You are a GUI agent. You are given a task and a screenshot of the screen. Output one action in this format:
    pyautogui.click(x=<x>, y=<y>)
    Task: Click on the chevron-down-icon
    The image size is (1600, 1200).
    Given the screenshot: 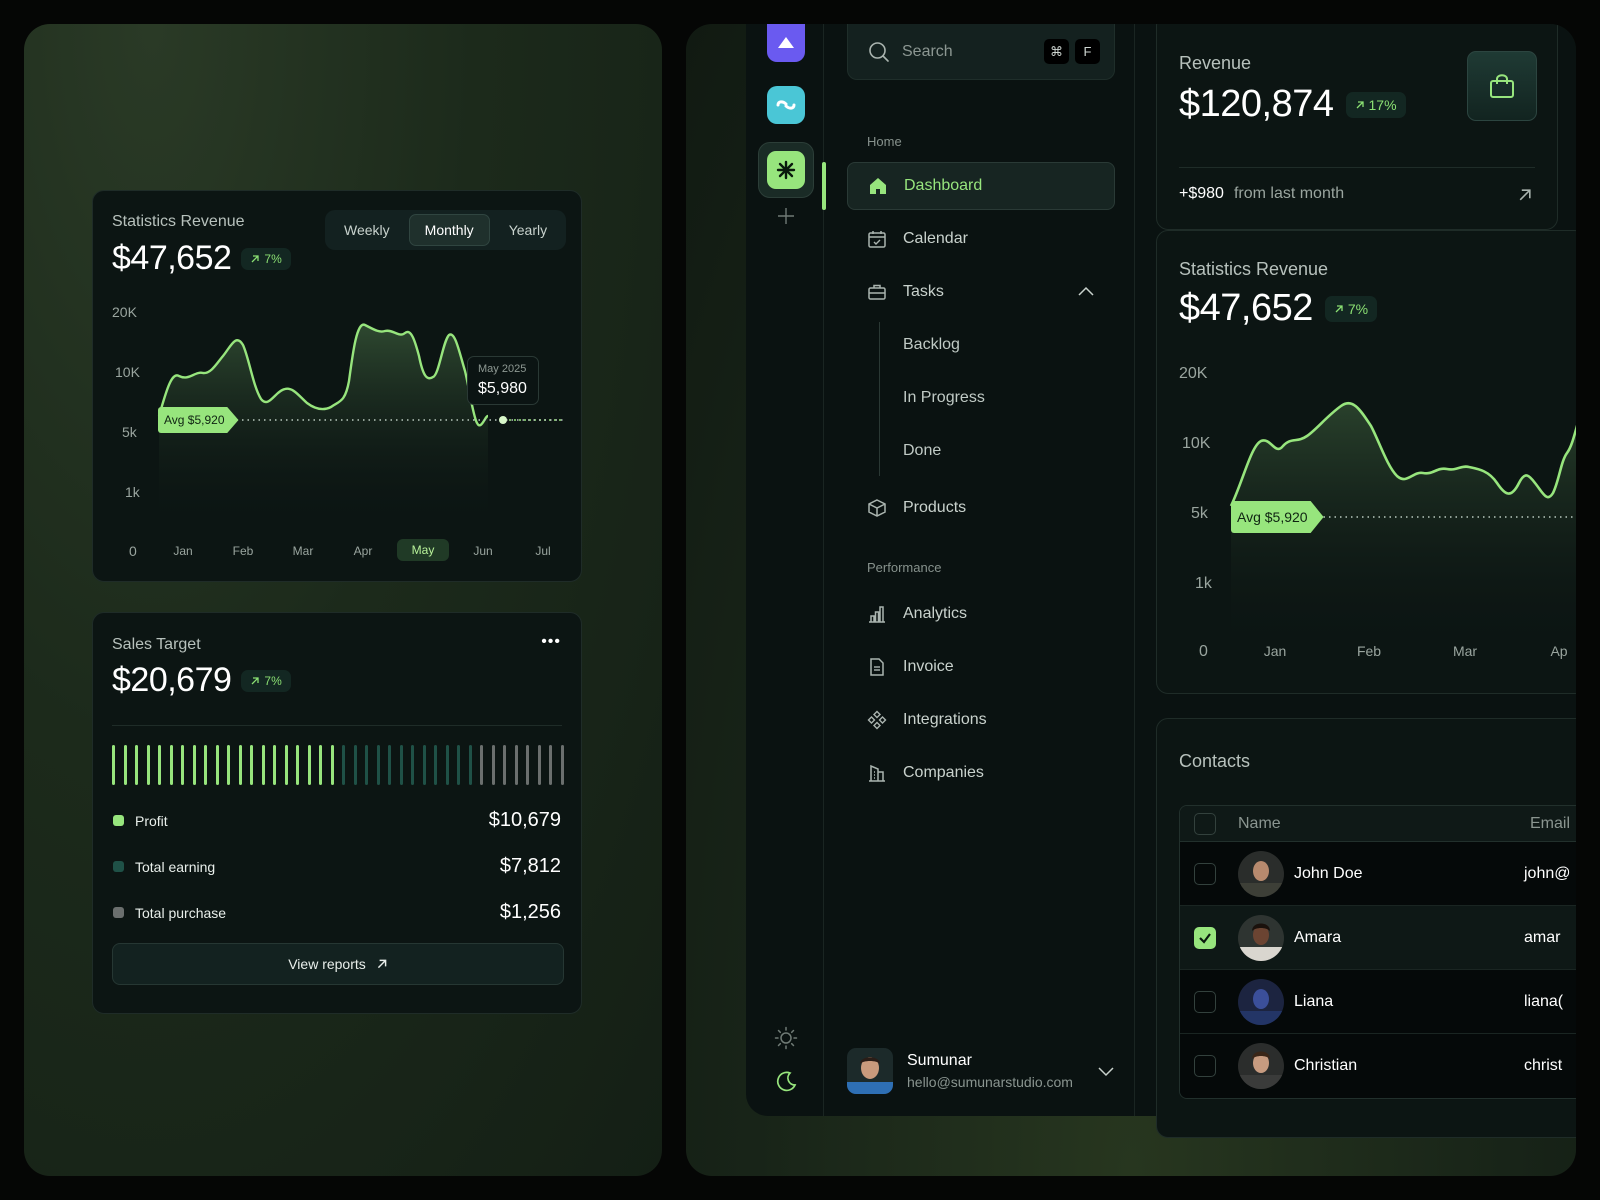 What is the action you would take?
    pyautogui.click(x=1106, y=1071)
    